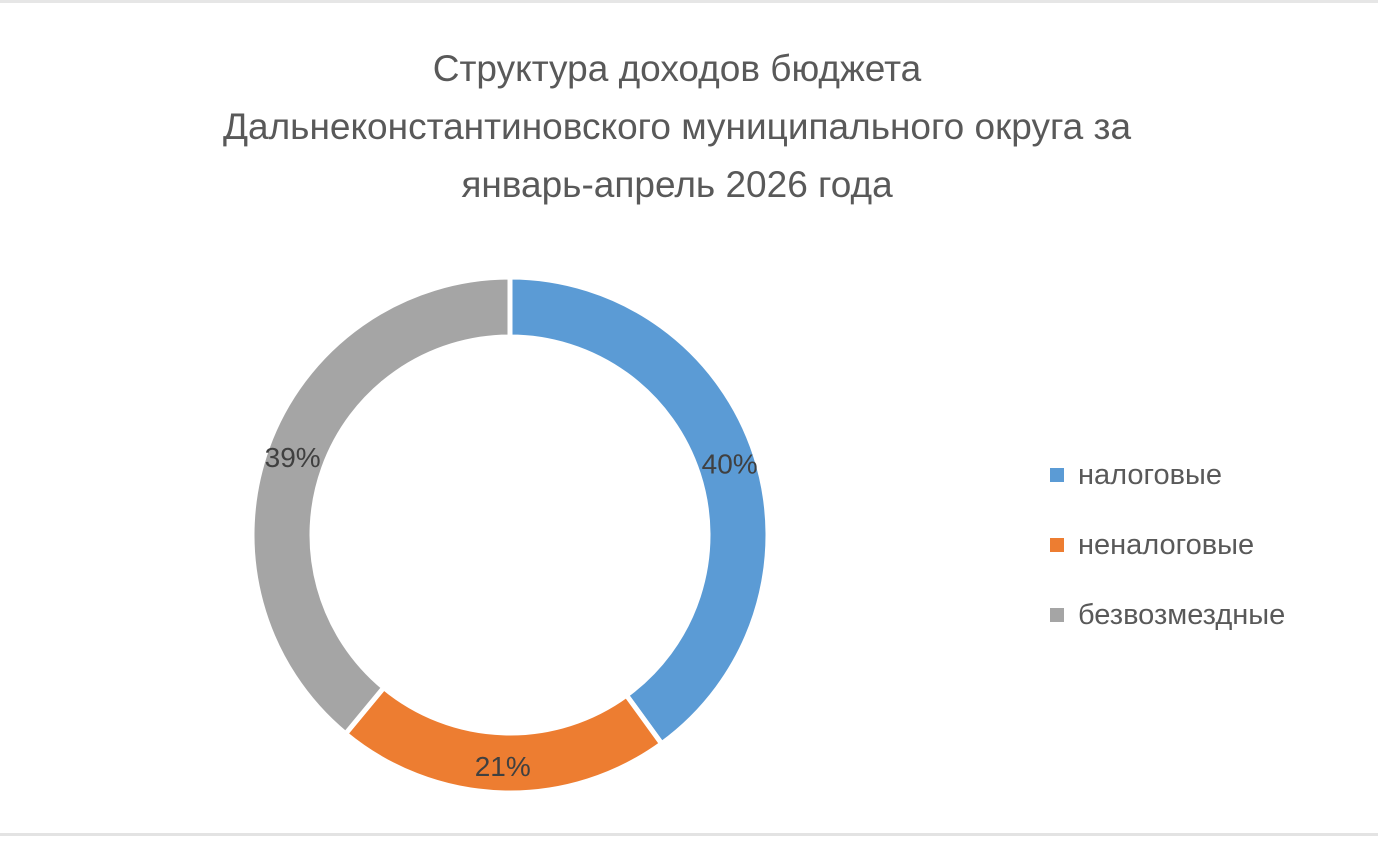 This screenshot has height=841, width=1378. Describe the element at coordinates (381, 506) in the screenshot. I see `doughnut-slice-bezvozmezdnye` at that location.